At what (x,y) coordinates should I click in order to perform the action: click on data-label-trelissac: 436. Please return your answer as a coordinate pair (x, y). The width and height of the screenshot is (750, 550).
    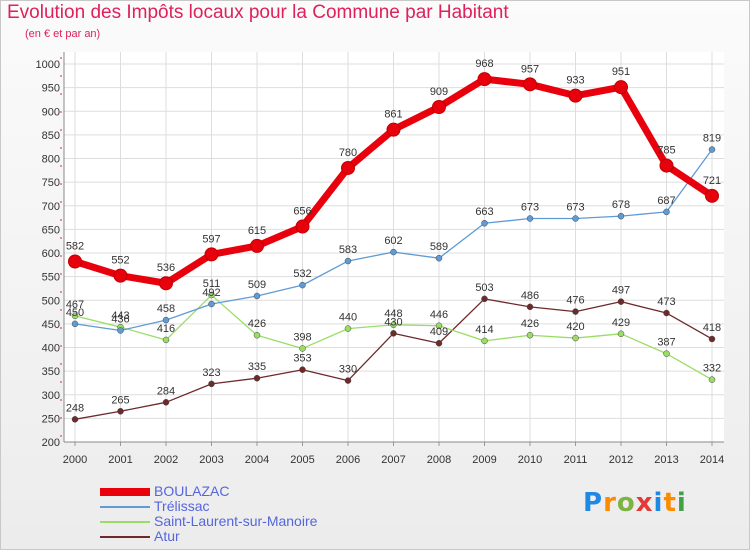
    Looking at the image, I should click on (120, 319).